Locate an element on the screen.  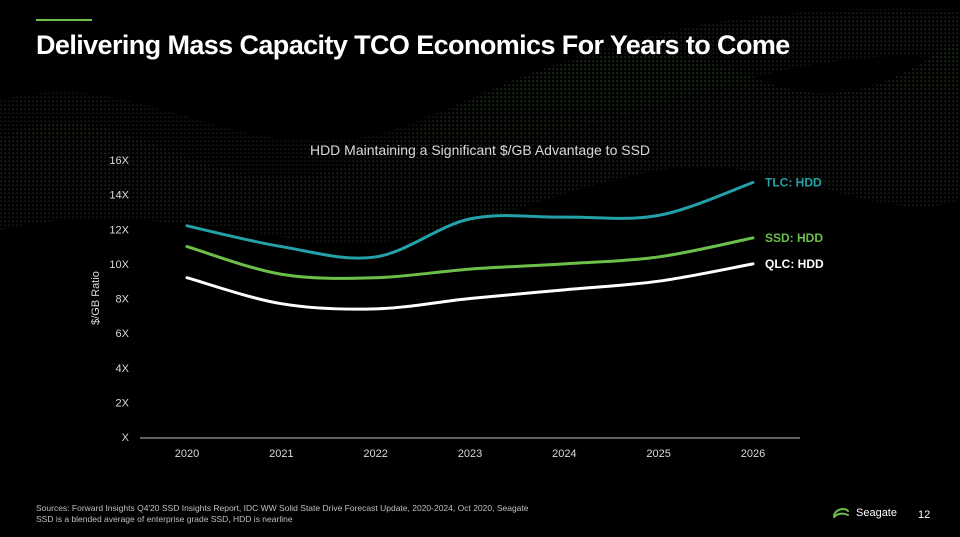
x-tick-label: 2024 is located at coordinates (564, 454).